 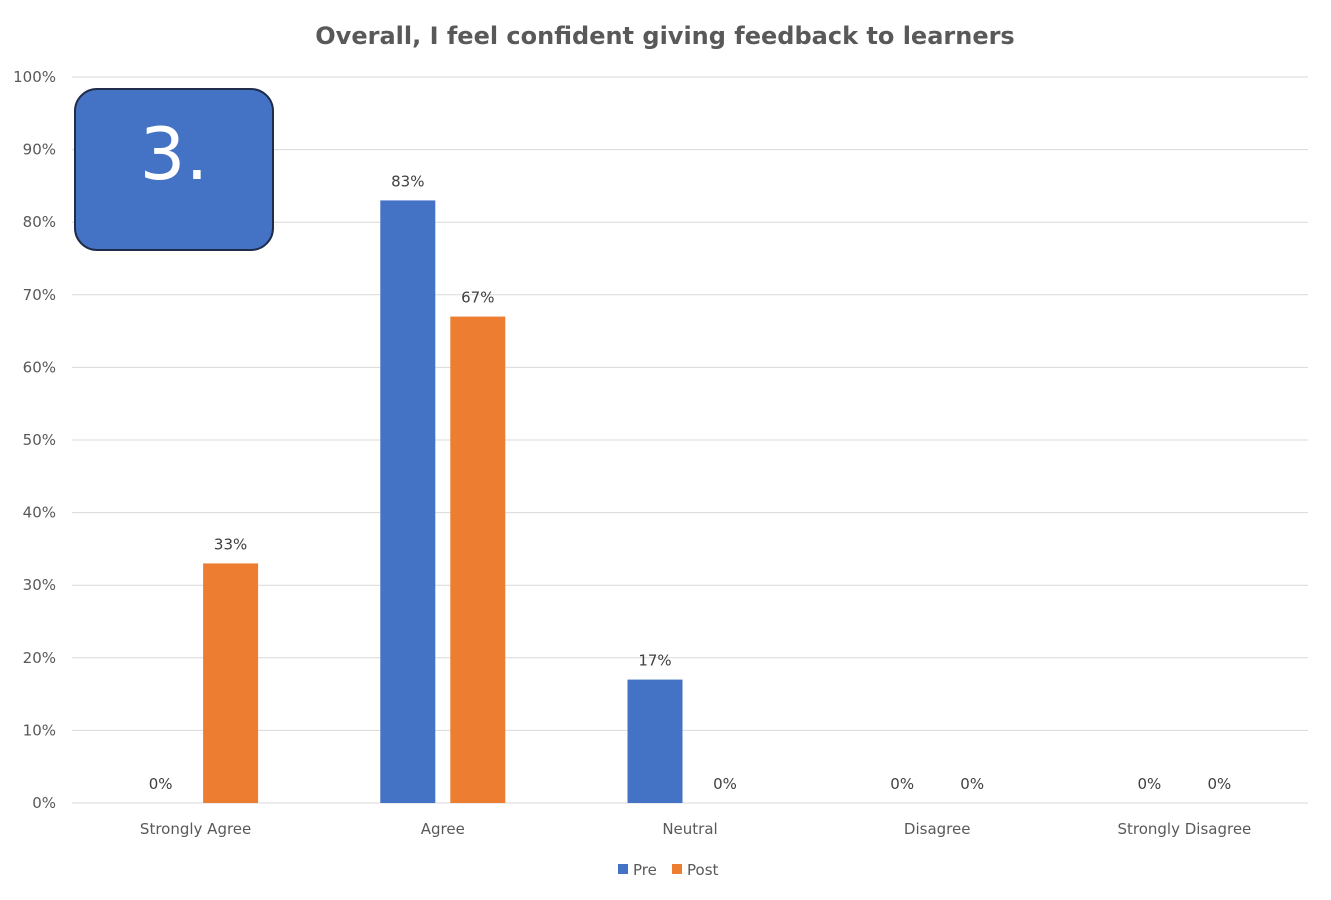 What do you see at coordinates (645, 870) in the screenshot?
I see `legend-label-pre: Pre` at bounding box center [645, 870].